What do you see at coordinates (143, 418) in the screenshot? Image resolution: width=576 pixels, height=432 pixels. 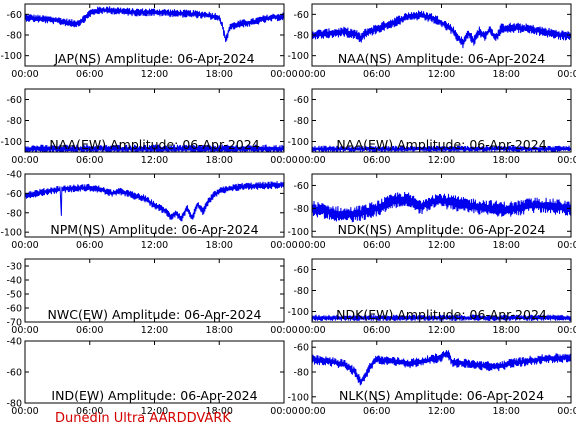 I see `footer-label: Dunedin Ultra AARDDVARK` at bounding box center [143, 418].